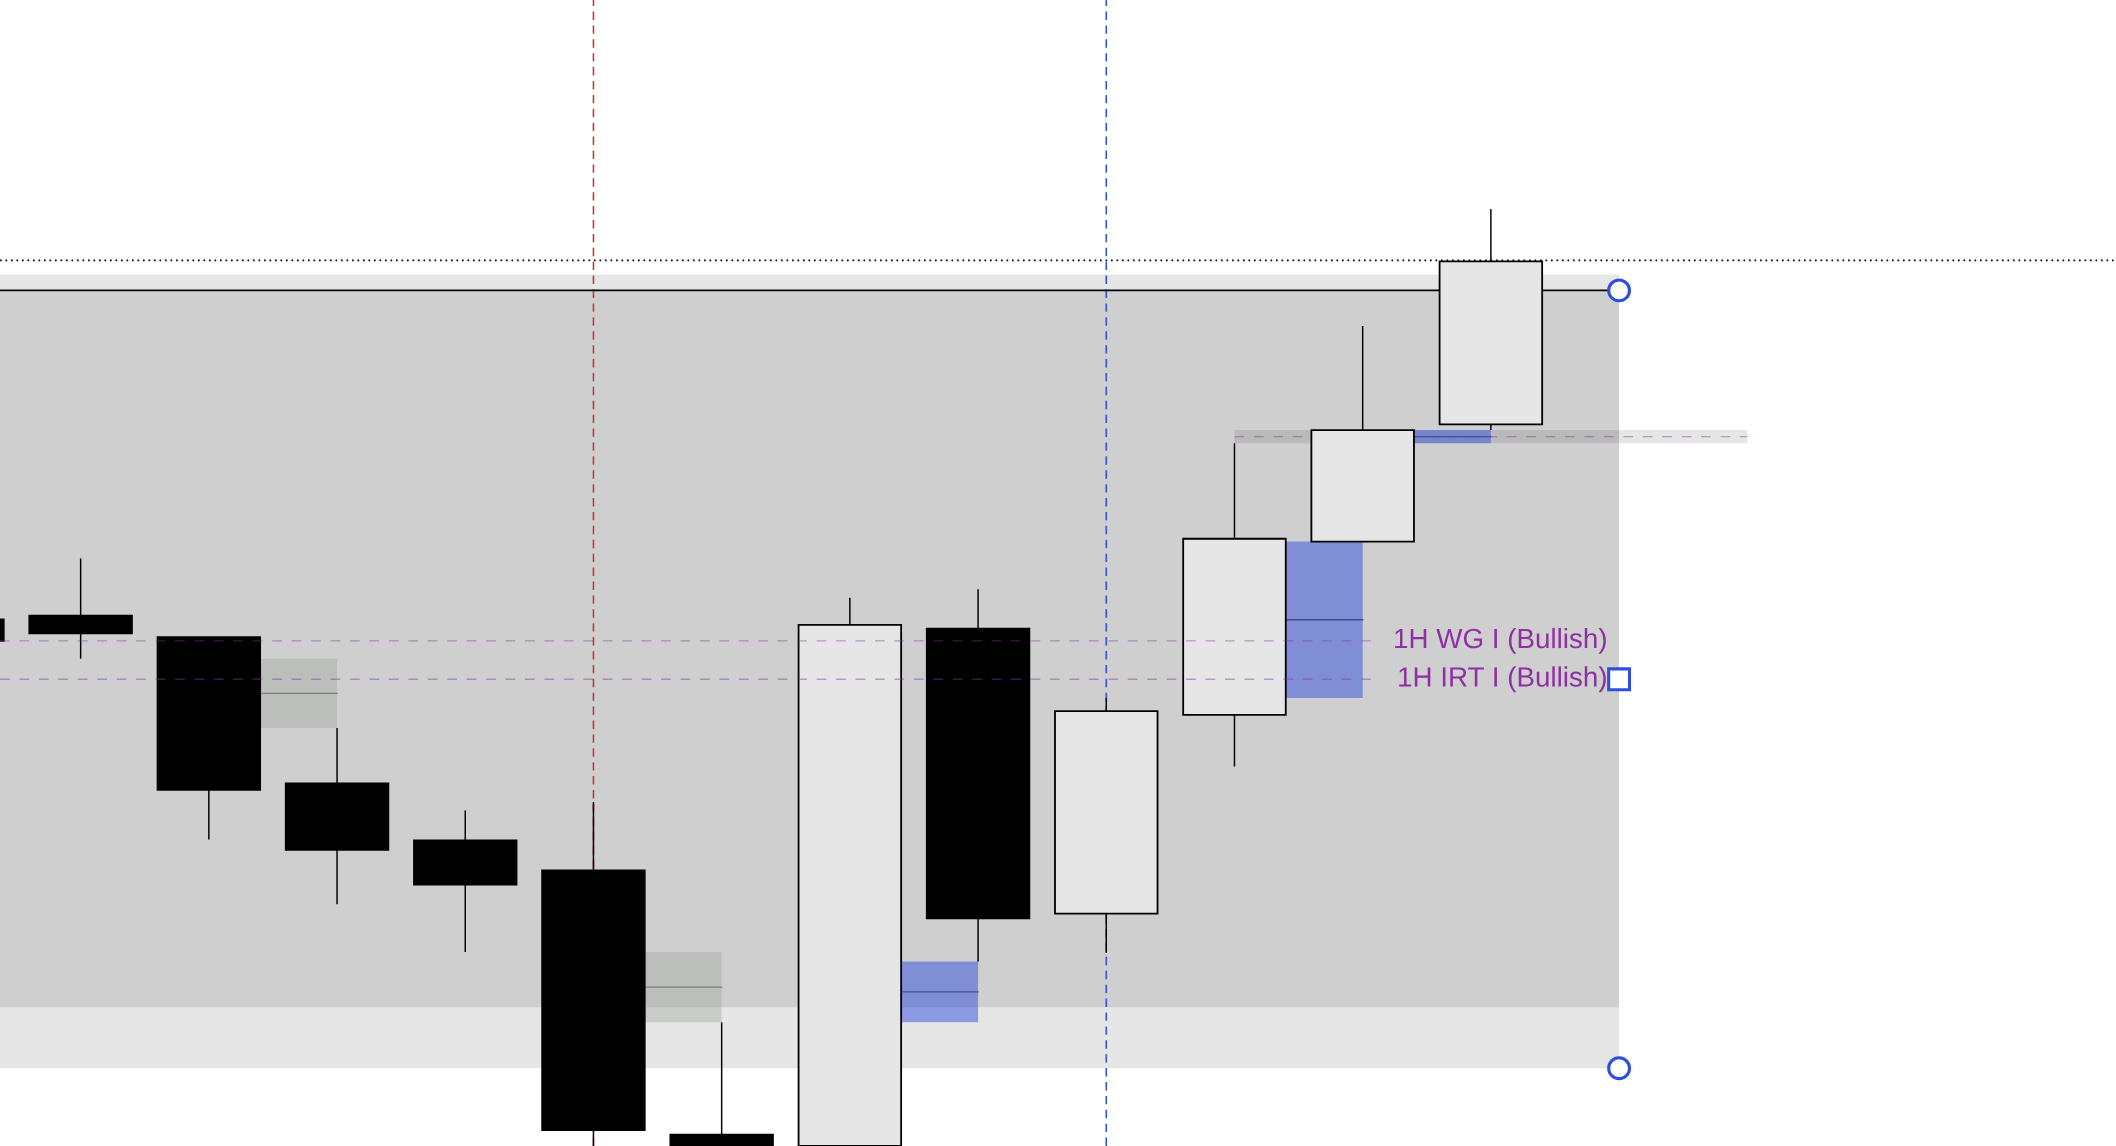 Image resolution: width=2116 pixels, height=1146 pixels. What do you see at coordinates (1500, 640) in the screenshot?
I see `ref-line-label: 1H WG I (Bullish)` at bounding box center [1500, 640].